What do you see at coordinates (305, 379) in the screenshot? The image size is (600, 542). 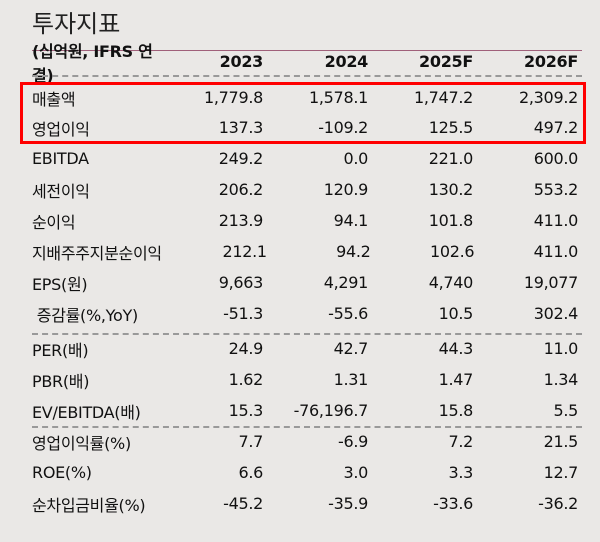 I see `table-row: PBR(배) 1.62 1.31 1.47 1.34` at bounding box center [305, 379].